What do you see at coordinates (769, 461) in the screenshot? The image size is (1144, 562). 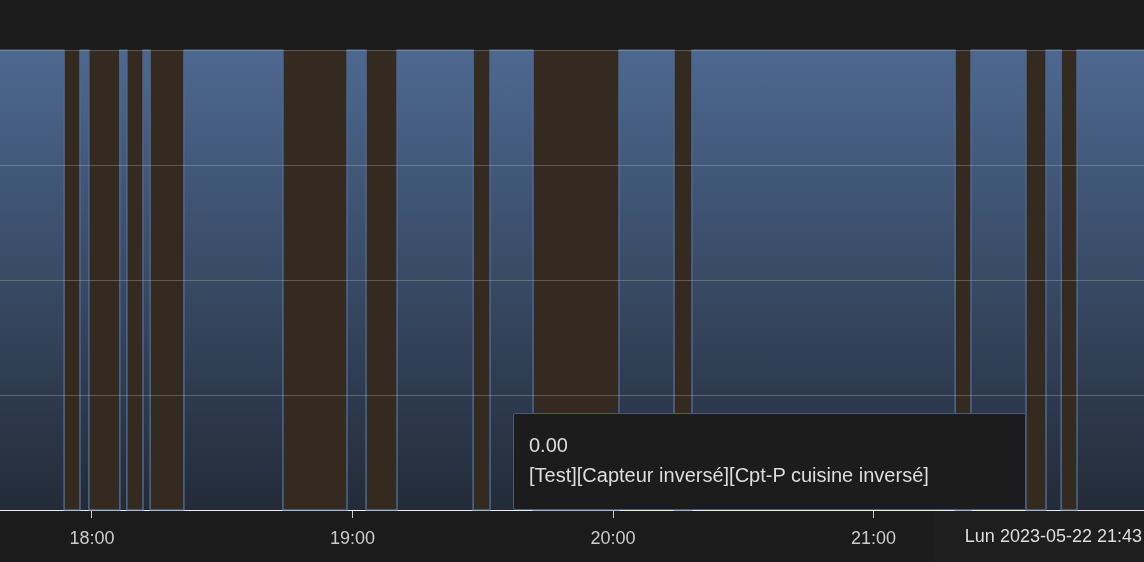 I see `tooltip-box: 0.00 [Test][Capteur inversé][Cpt-P cuisine inversé]` at bounding box center [769, 461].